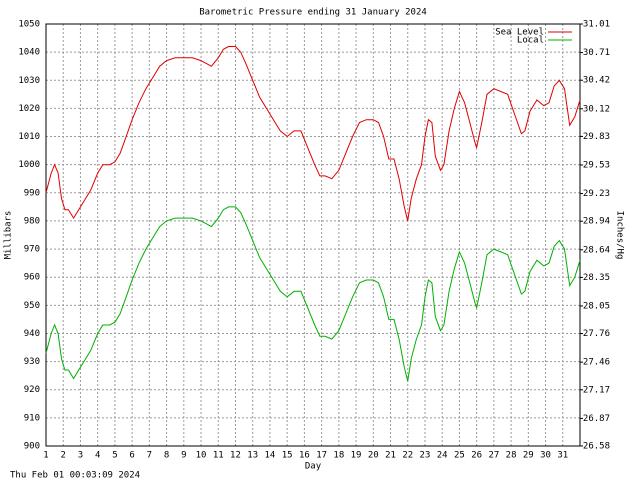  I want to click on x-tick-label: 5, so click(114, 456).